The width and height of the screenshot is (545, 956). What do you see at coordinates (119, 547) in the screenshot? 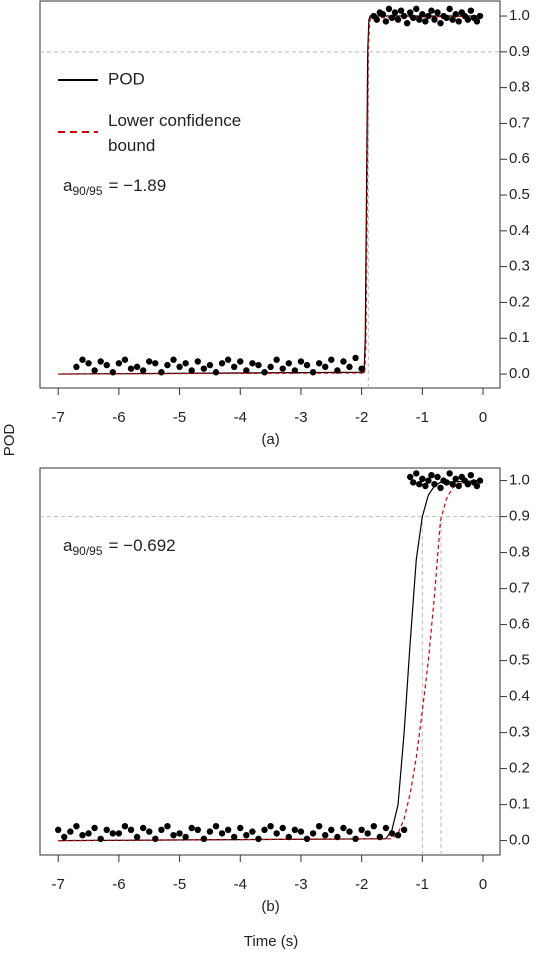
I see `annotation: a90/95 = −0.692` at bounding box center [119, 547].